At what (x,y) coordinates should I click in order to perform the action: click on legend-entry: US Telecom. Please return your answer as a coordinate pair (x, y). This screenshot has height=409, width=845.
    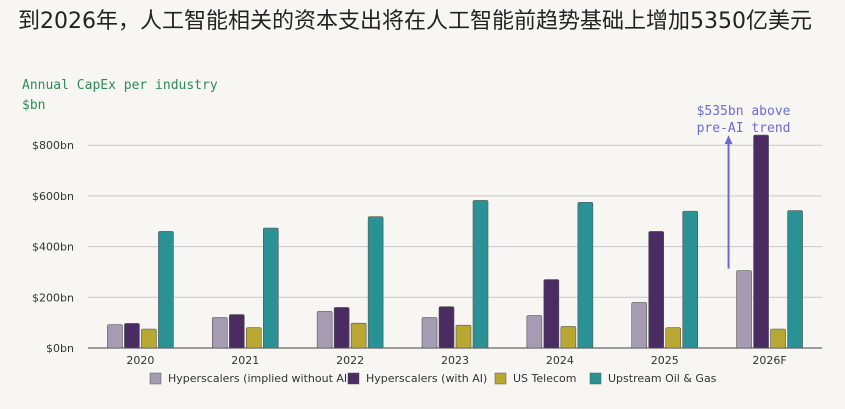
    Looking at the image, I should click on (544, 378).